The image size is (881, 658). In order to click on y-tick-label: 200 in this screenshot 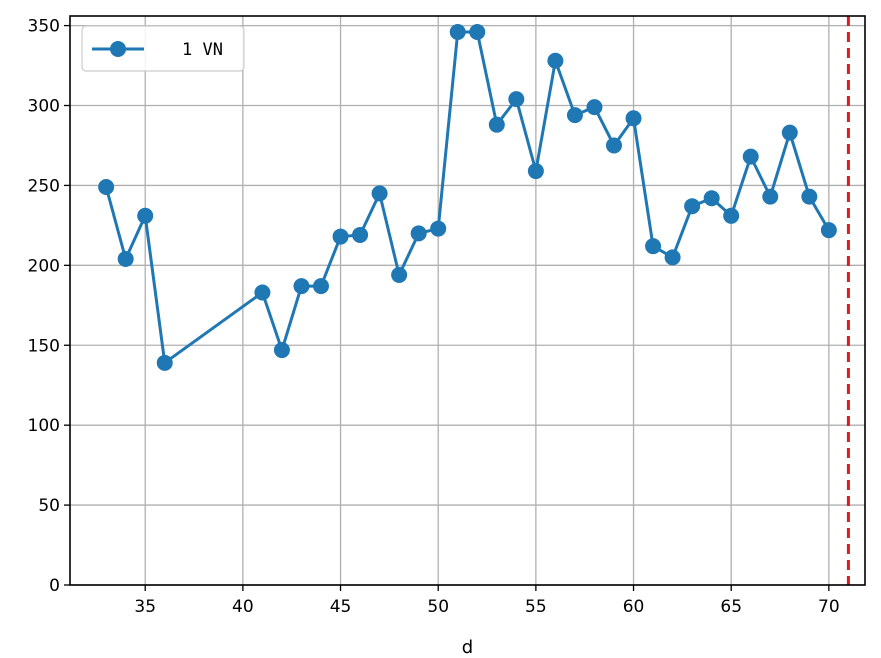, I will do `click(44, 266)`.